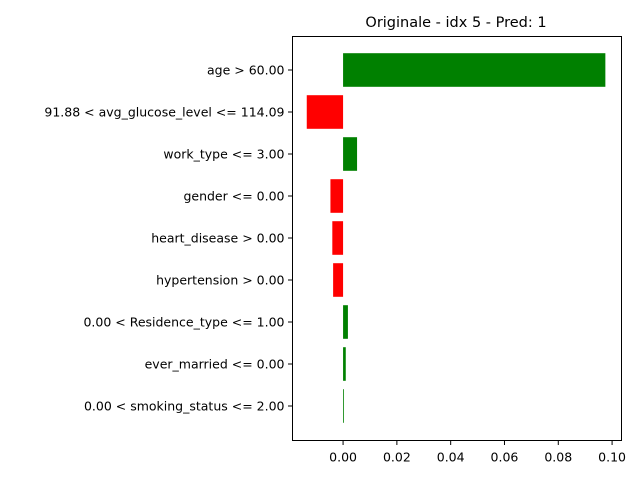 The width and height of the screenshot is (640, 480). What do you see at coordinates (455, 23) in the screenshot?
I see `chart-title: Originale - idx 5 - Pred: 1` at bounding box center [455, 23].